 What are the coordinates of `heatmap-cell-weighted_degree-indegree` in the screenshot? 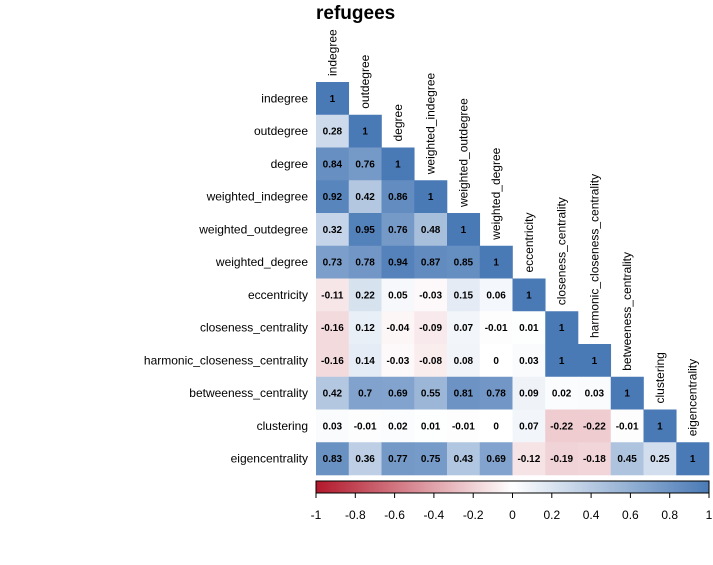 It's located at (333, 262).